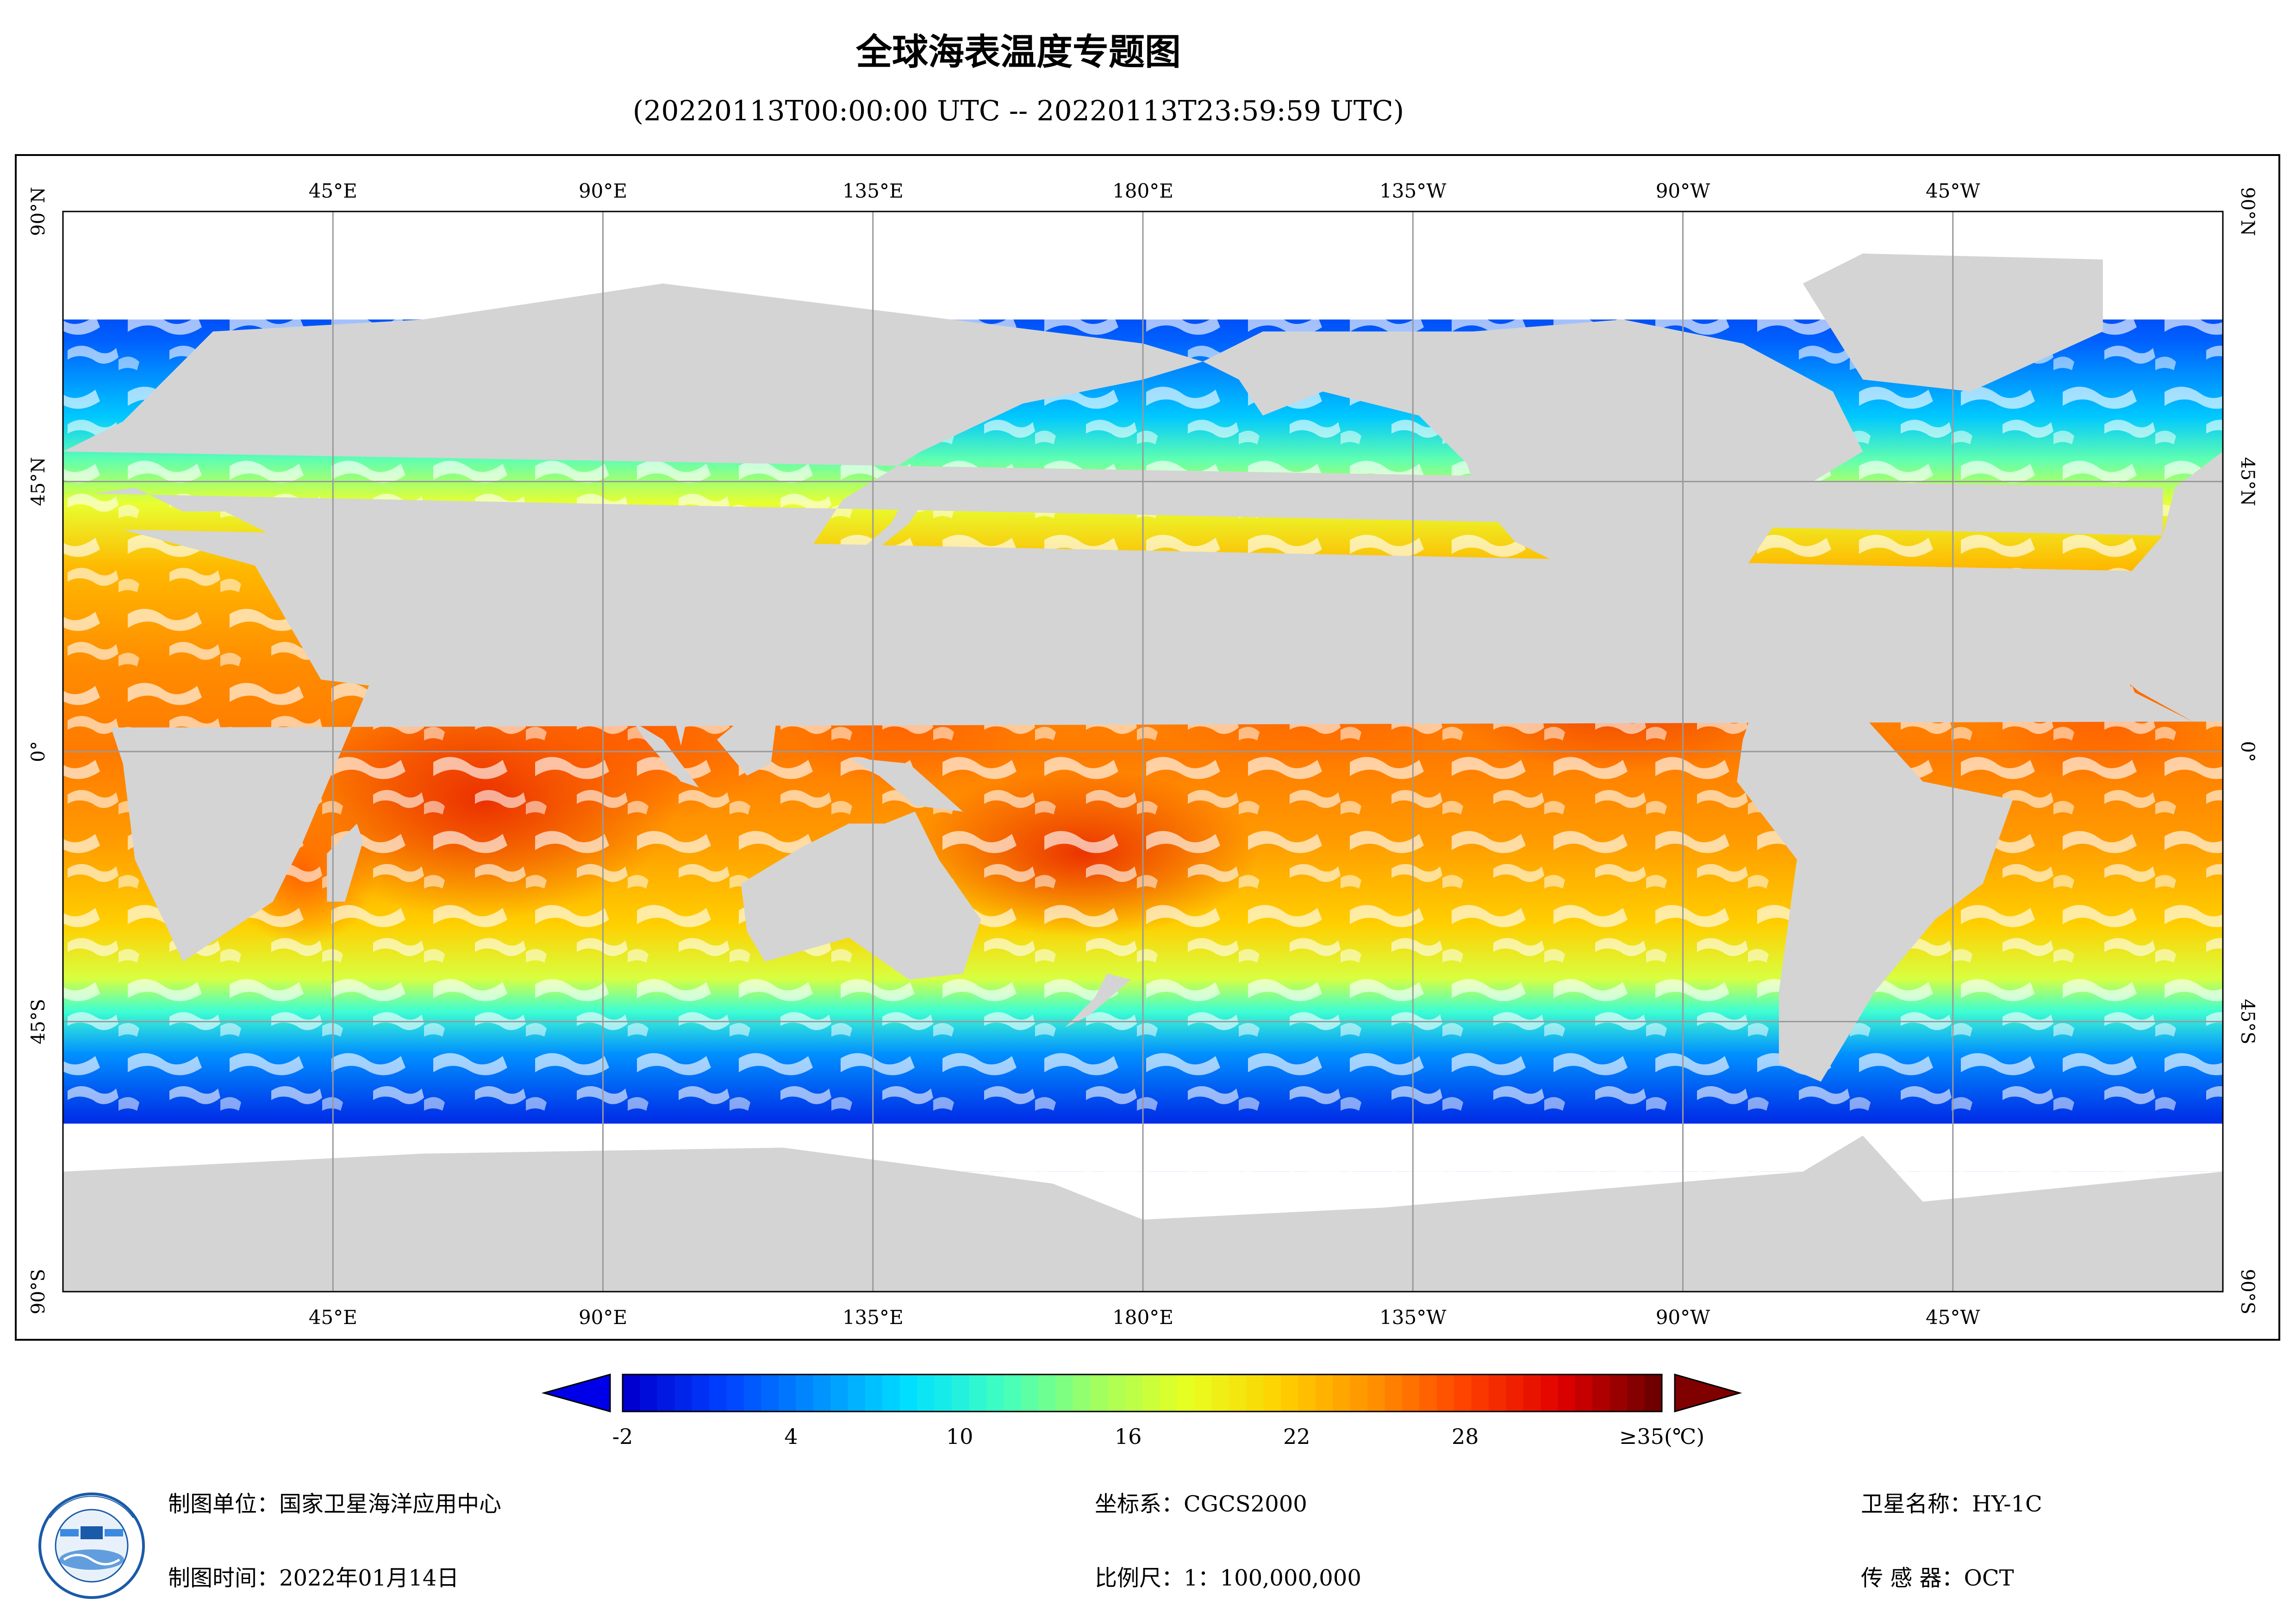 The height and width of the screenshot is (1623, 2296). Describe the element at coordinates (2163, 586) in the screenshot. I see `west-africa-europe-landmass` at that location.